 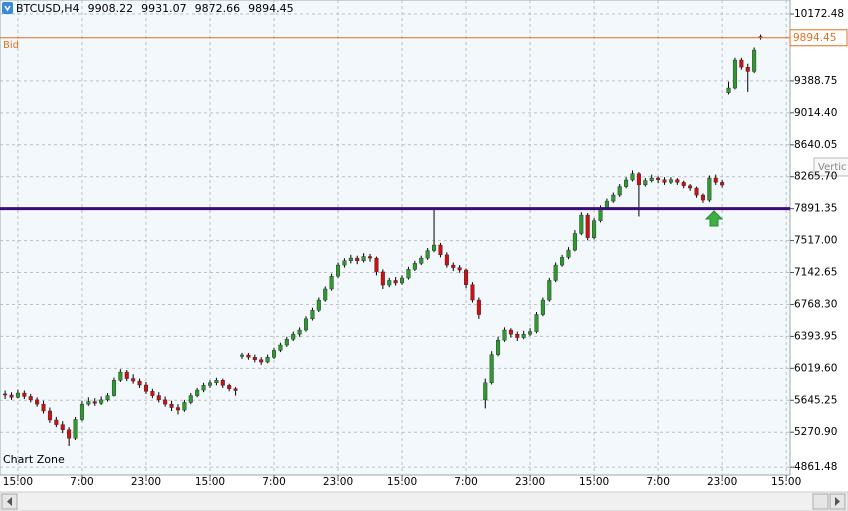 I want to click on low: 9872.66, so click(x=218, y=8).